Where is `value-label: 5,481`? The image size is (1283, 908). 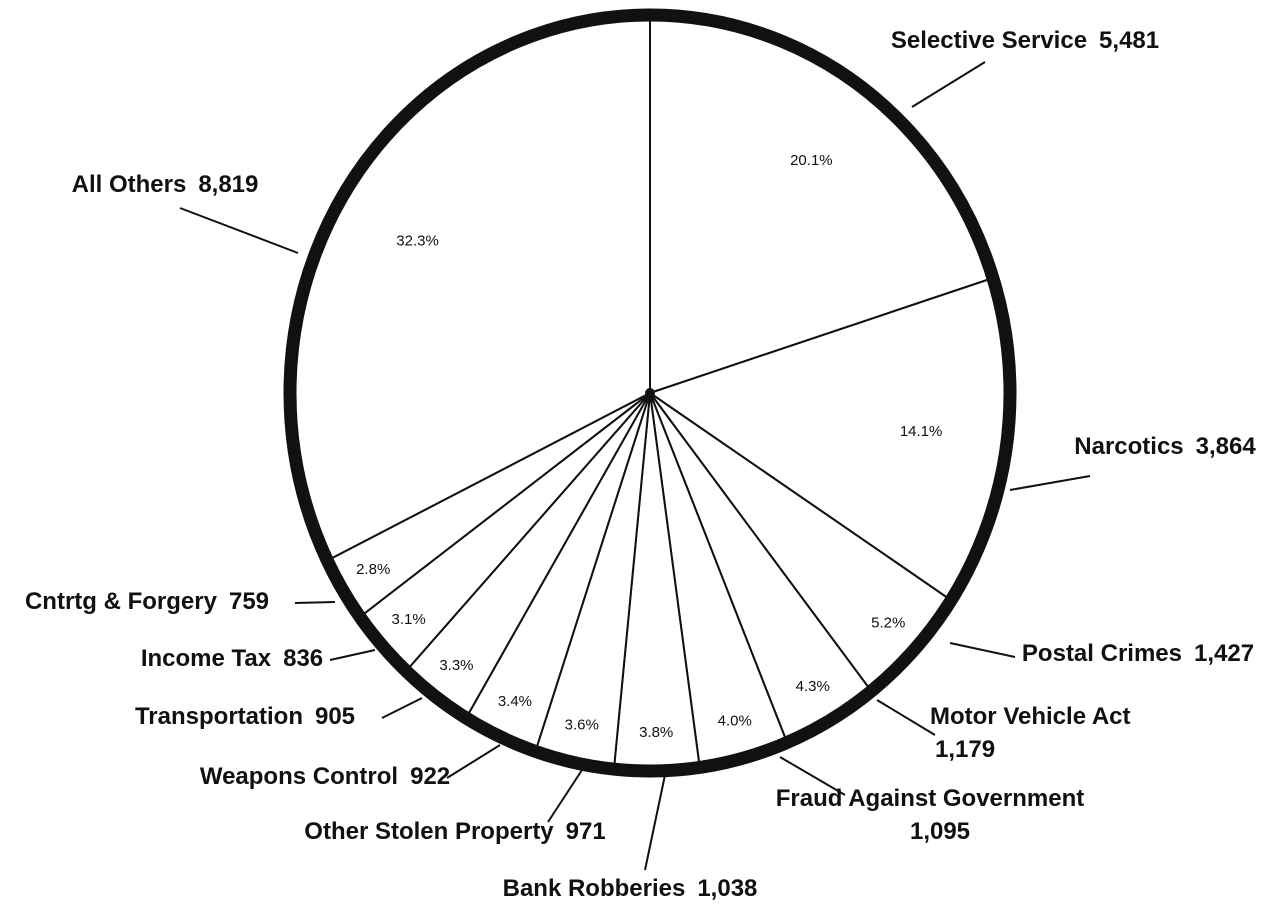 value-label: 5,481 is located at coordinates (1129, 40).